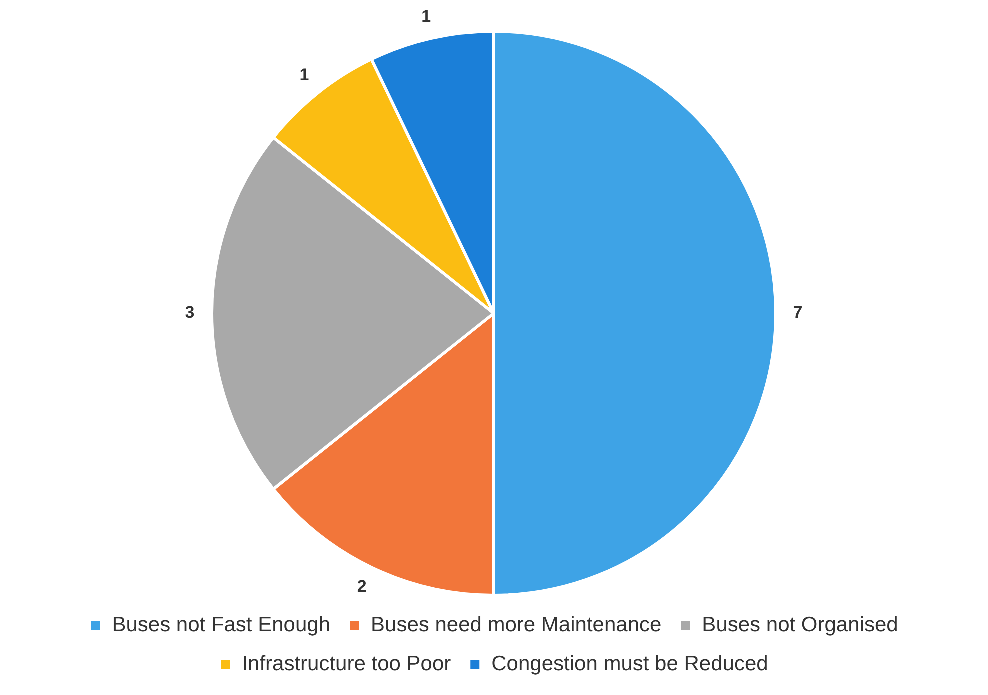  Describe the element at coordinates (362, 586) in the screenshot. I see `data-label: 2` at that location.